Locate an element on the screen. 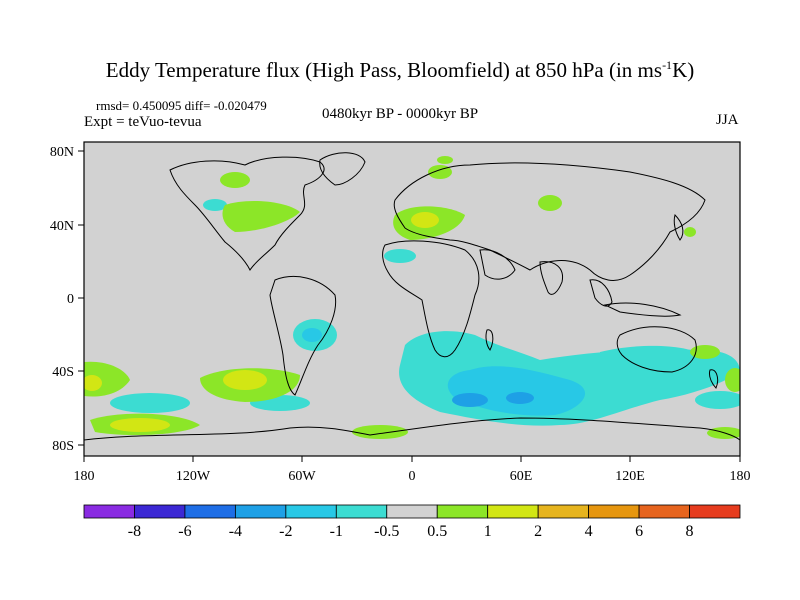 The width and height of the screenshot is (800, 600). colorbar-label: 8 is located at coordinates (690, 531).